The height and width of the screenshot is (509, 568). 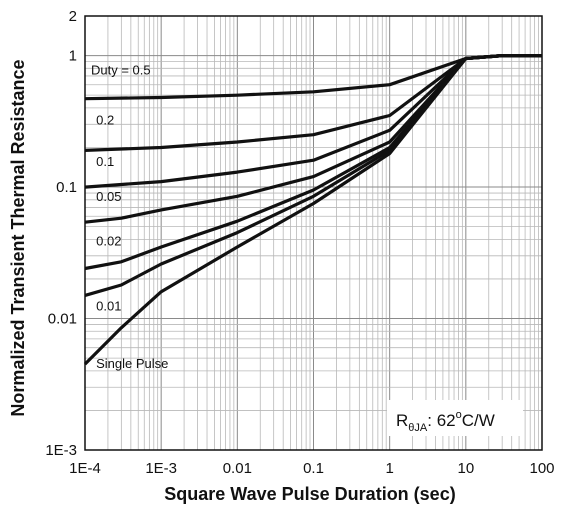 What do you see at coordinates (73, 56) in the screenshot?
I see `y-tick-label: 1` at bounding box center [73, 56].